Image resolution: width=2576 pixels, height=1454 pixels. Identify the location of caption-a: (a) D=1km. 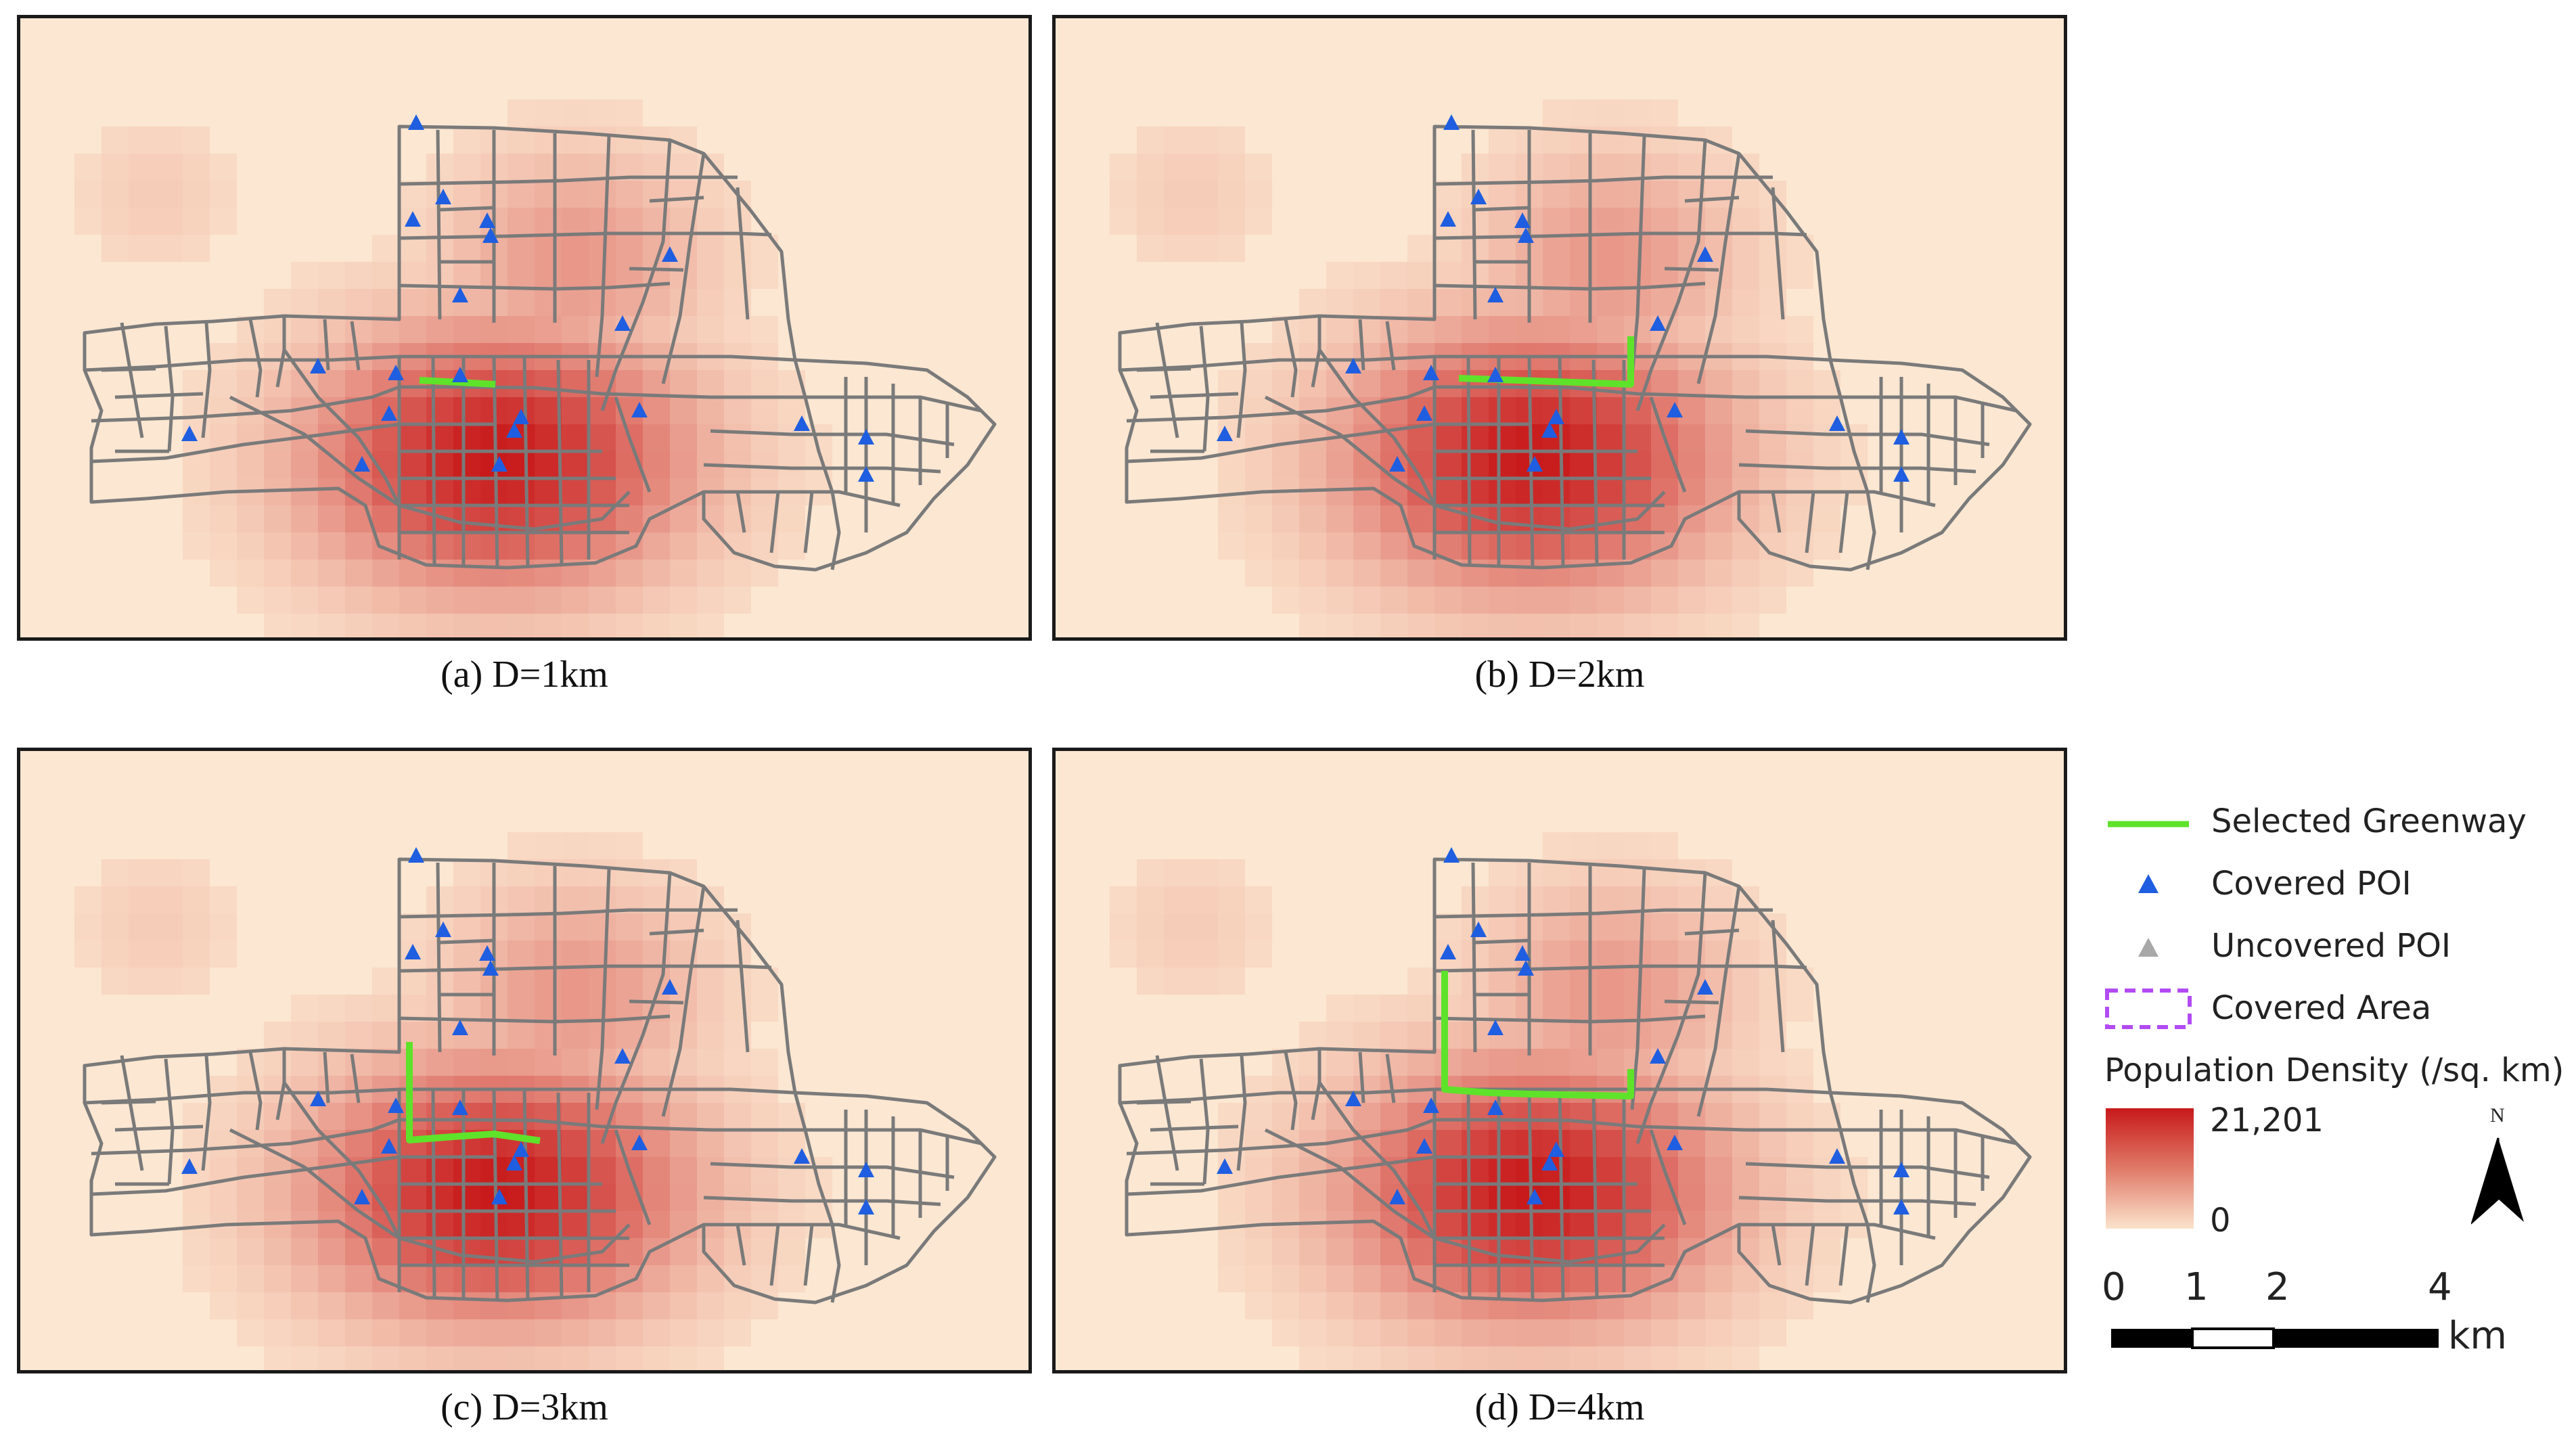
(524, 675).